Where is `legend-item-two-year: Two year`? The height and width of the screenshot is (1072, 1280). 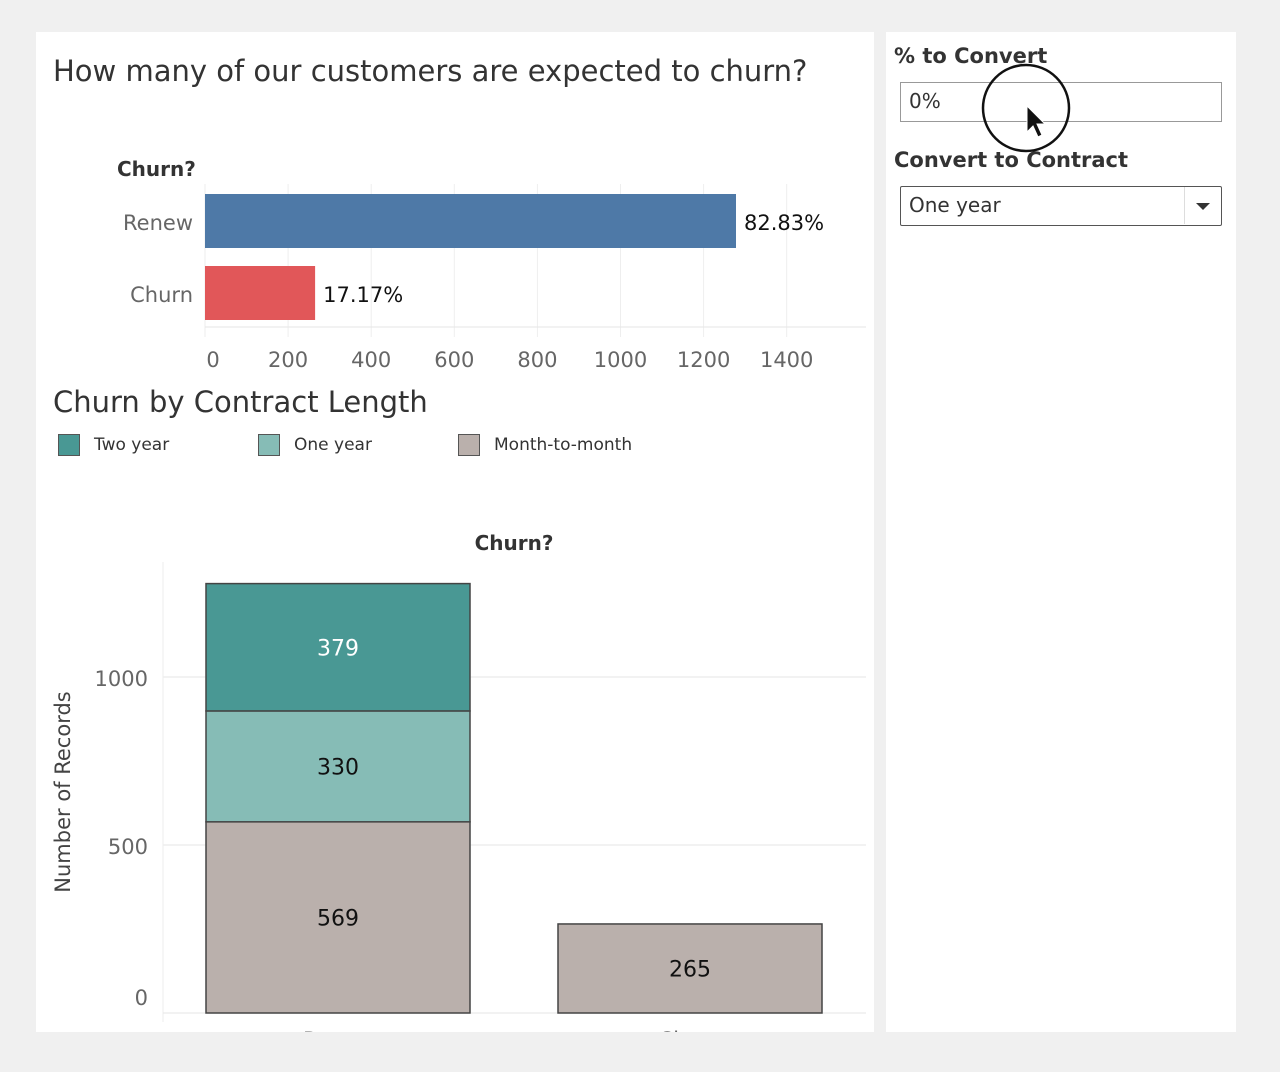 legend-item-two-year: Two year is located at coordinates (113, 445).